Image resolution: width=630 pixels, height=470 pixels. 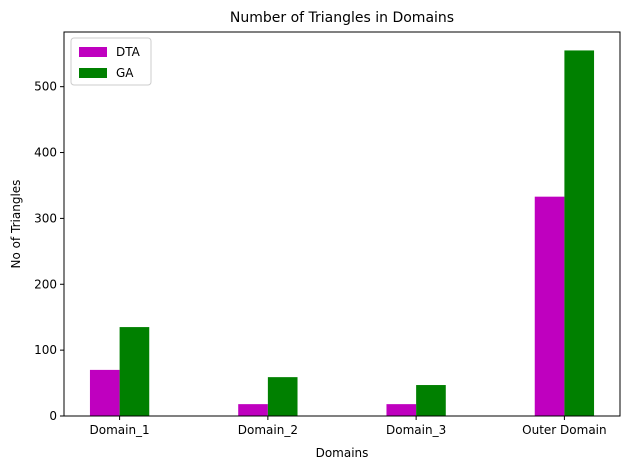 What do you see at coordinates (45, 218) in the screenshot?
I see `y-tick-label: 300` at bounding box center [45, 218].